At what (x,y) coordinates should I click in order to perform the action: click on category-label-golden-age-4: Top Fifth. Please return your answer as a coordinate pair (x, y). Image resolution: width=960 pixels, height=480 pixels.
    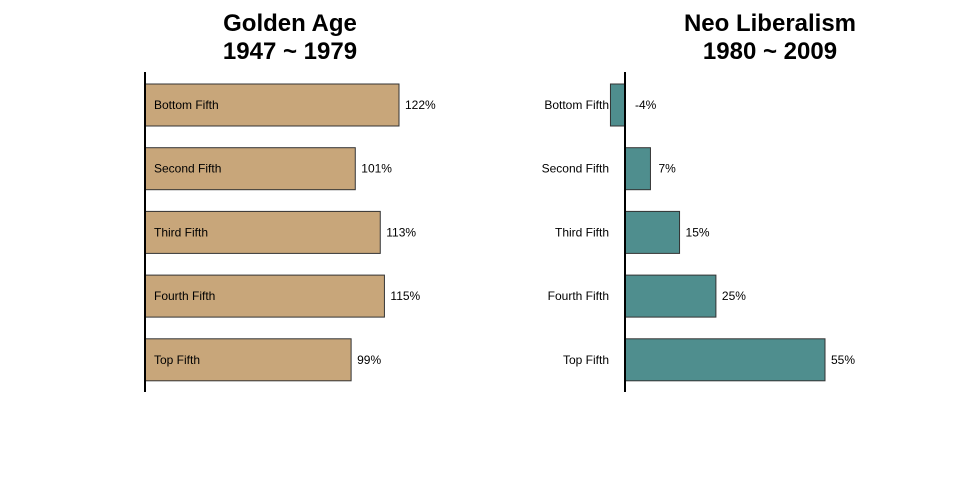
    Looking at the image, I should click on (177, 360).